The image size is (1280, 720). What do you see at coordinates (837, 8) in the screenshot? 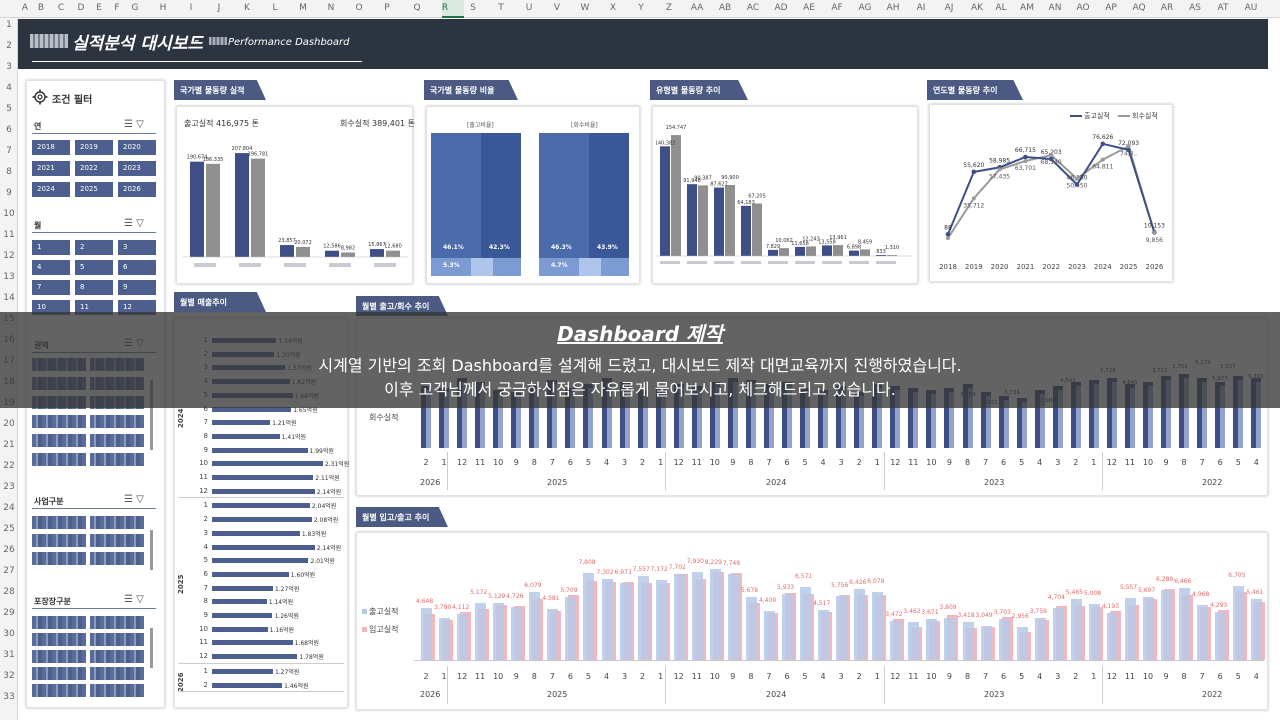
I see `column-header-AF: AF` at bounding box center [837, 8].